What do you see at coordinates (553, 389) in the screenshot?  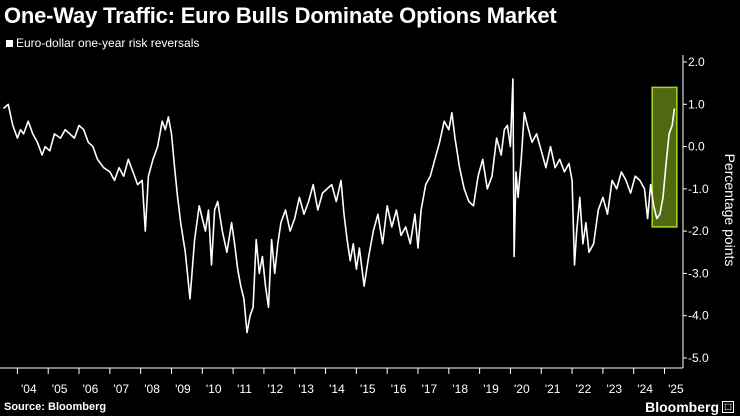 I see `x-tick-label: '21` at bounding box center [553, 389].